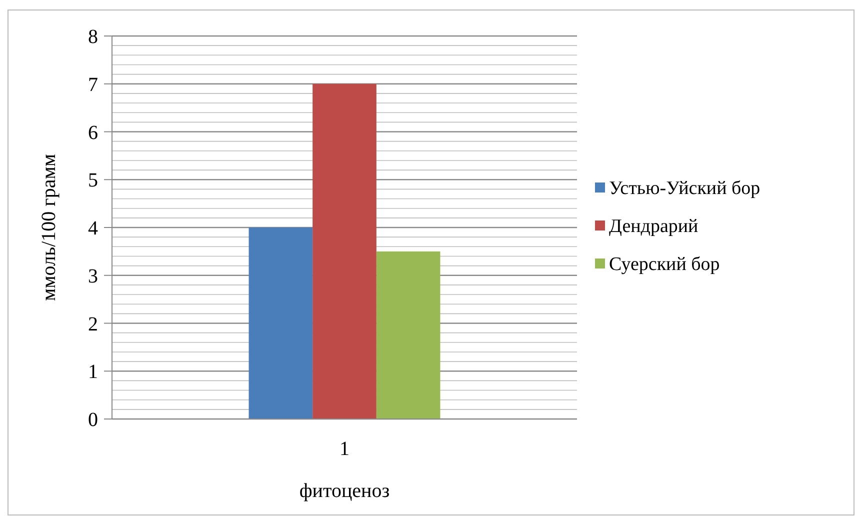 The height and width of the screenshot is (525, 862). I want to click on legend-label: Суерский бор, so click(664, 265).